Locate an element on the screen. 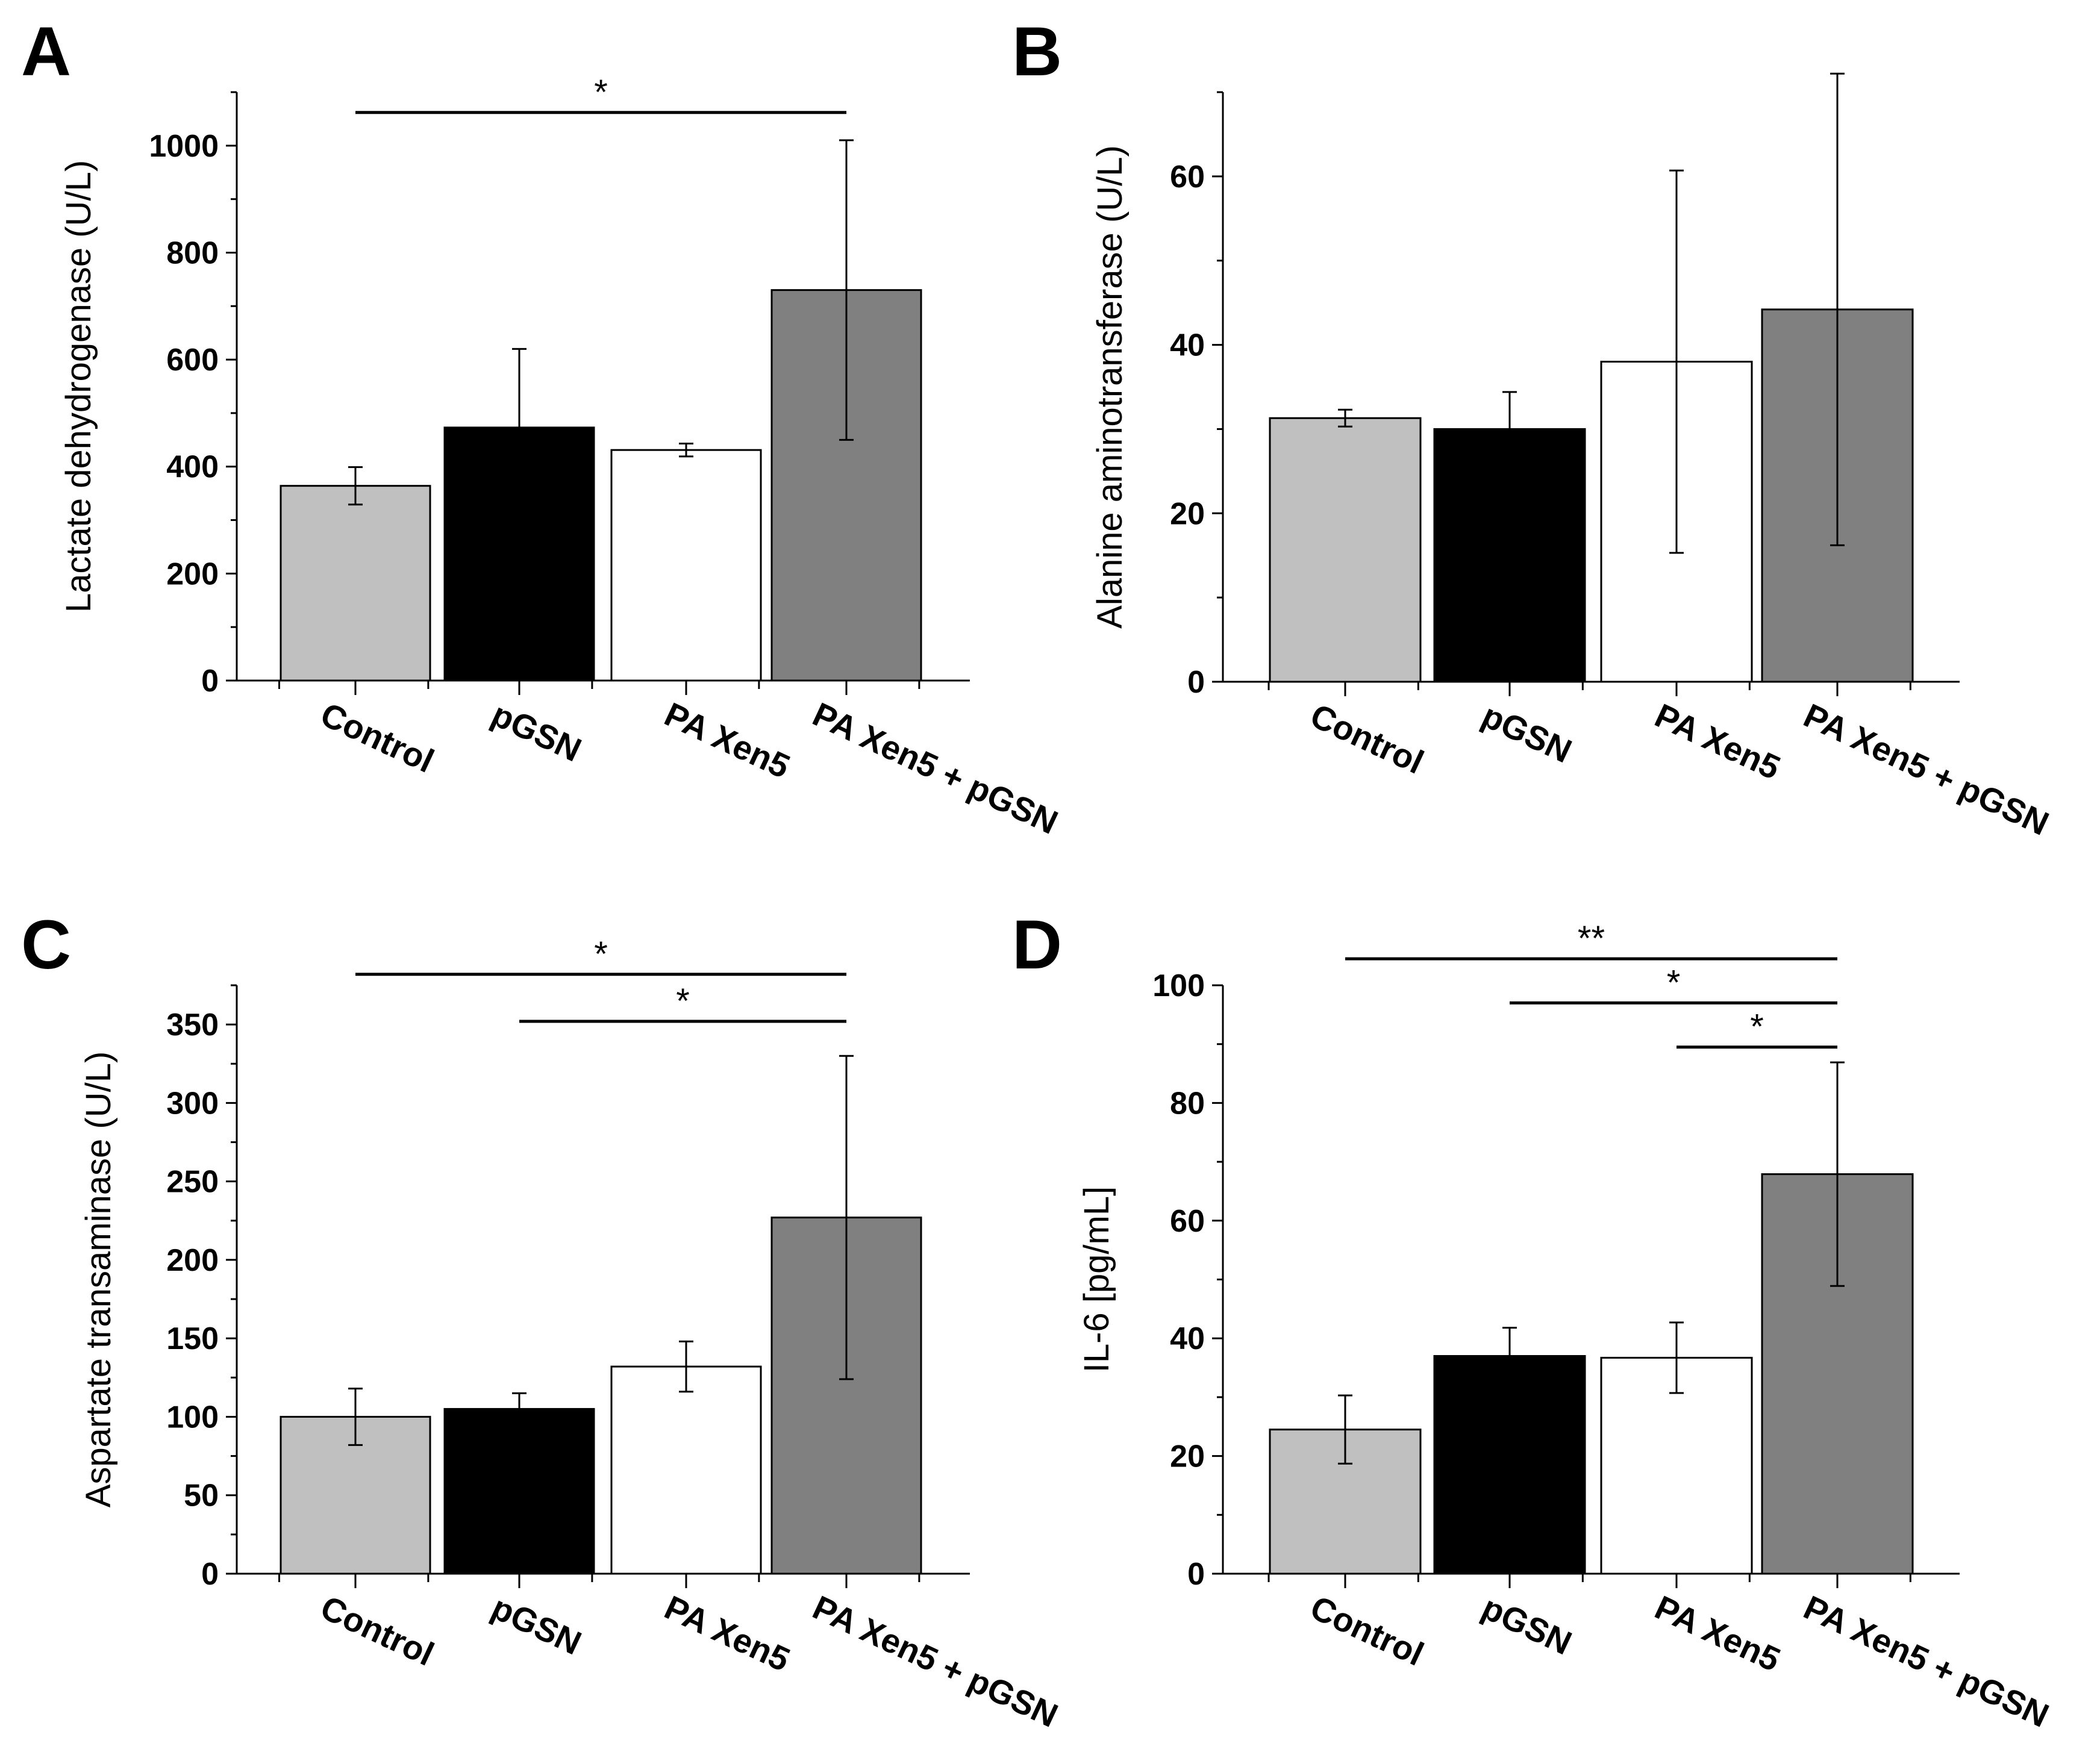  panel-letter: D is located at coordinates (1037, 944).